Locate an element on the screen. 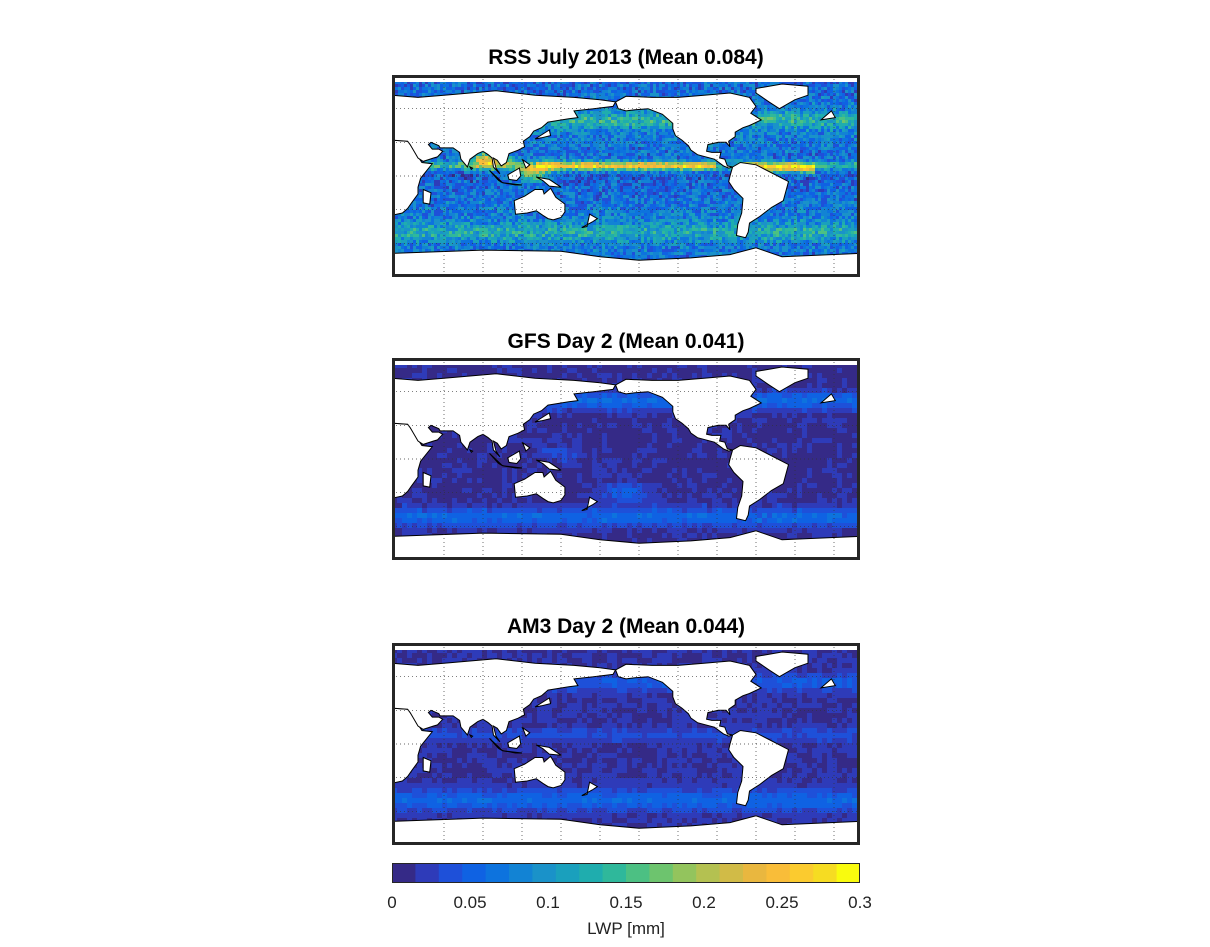 The height and width of the screenshot is (947, 1210). colorbar-tick-label: 0.25 is located at coordinates (782, 902).